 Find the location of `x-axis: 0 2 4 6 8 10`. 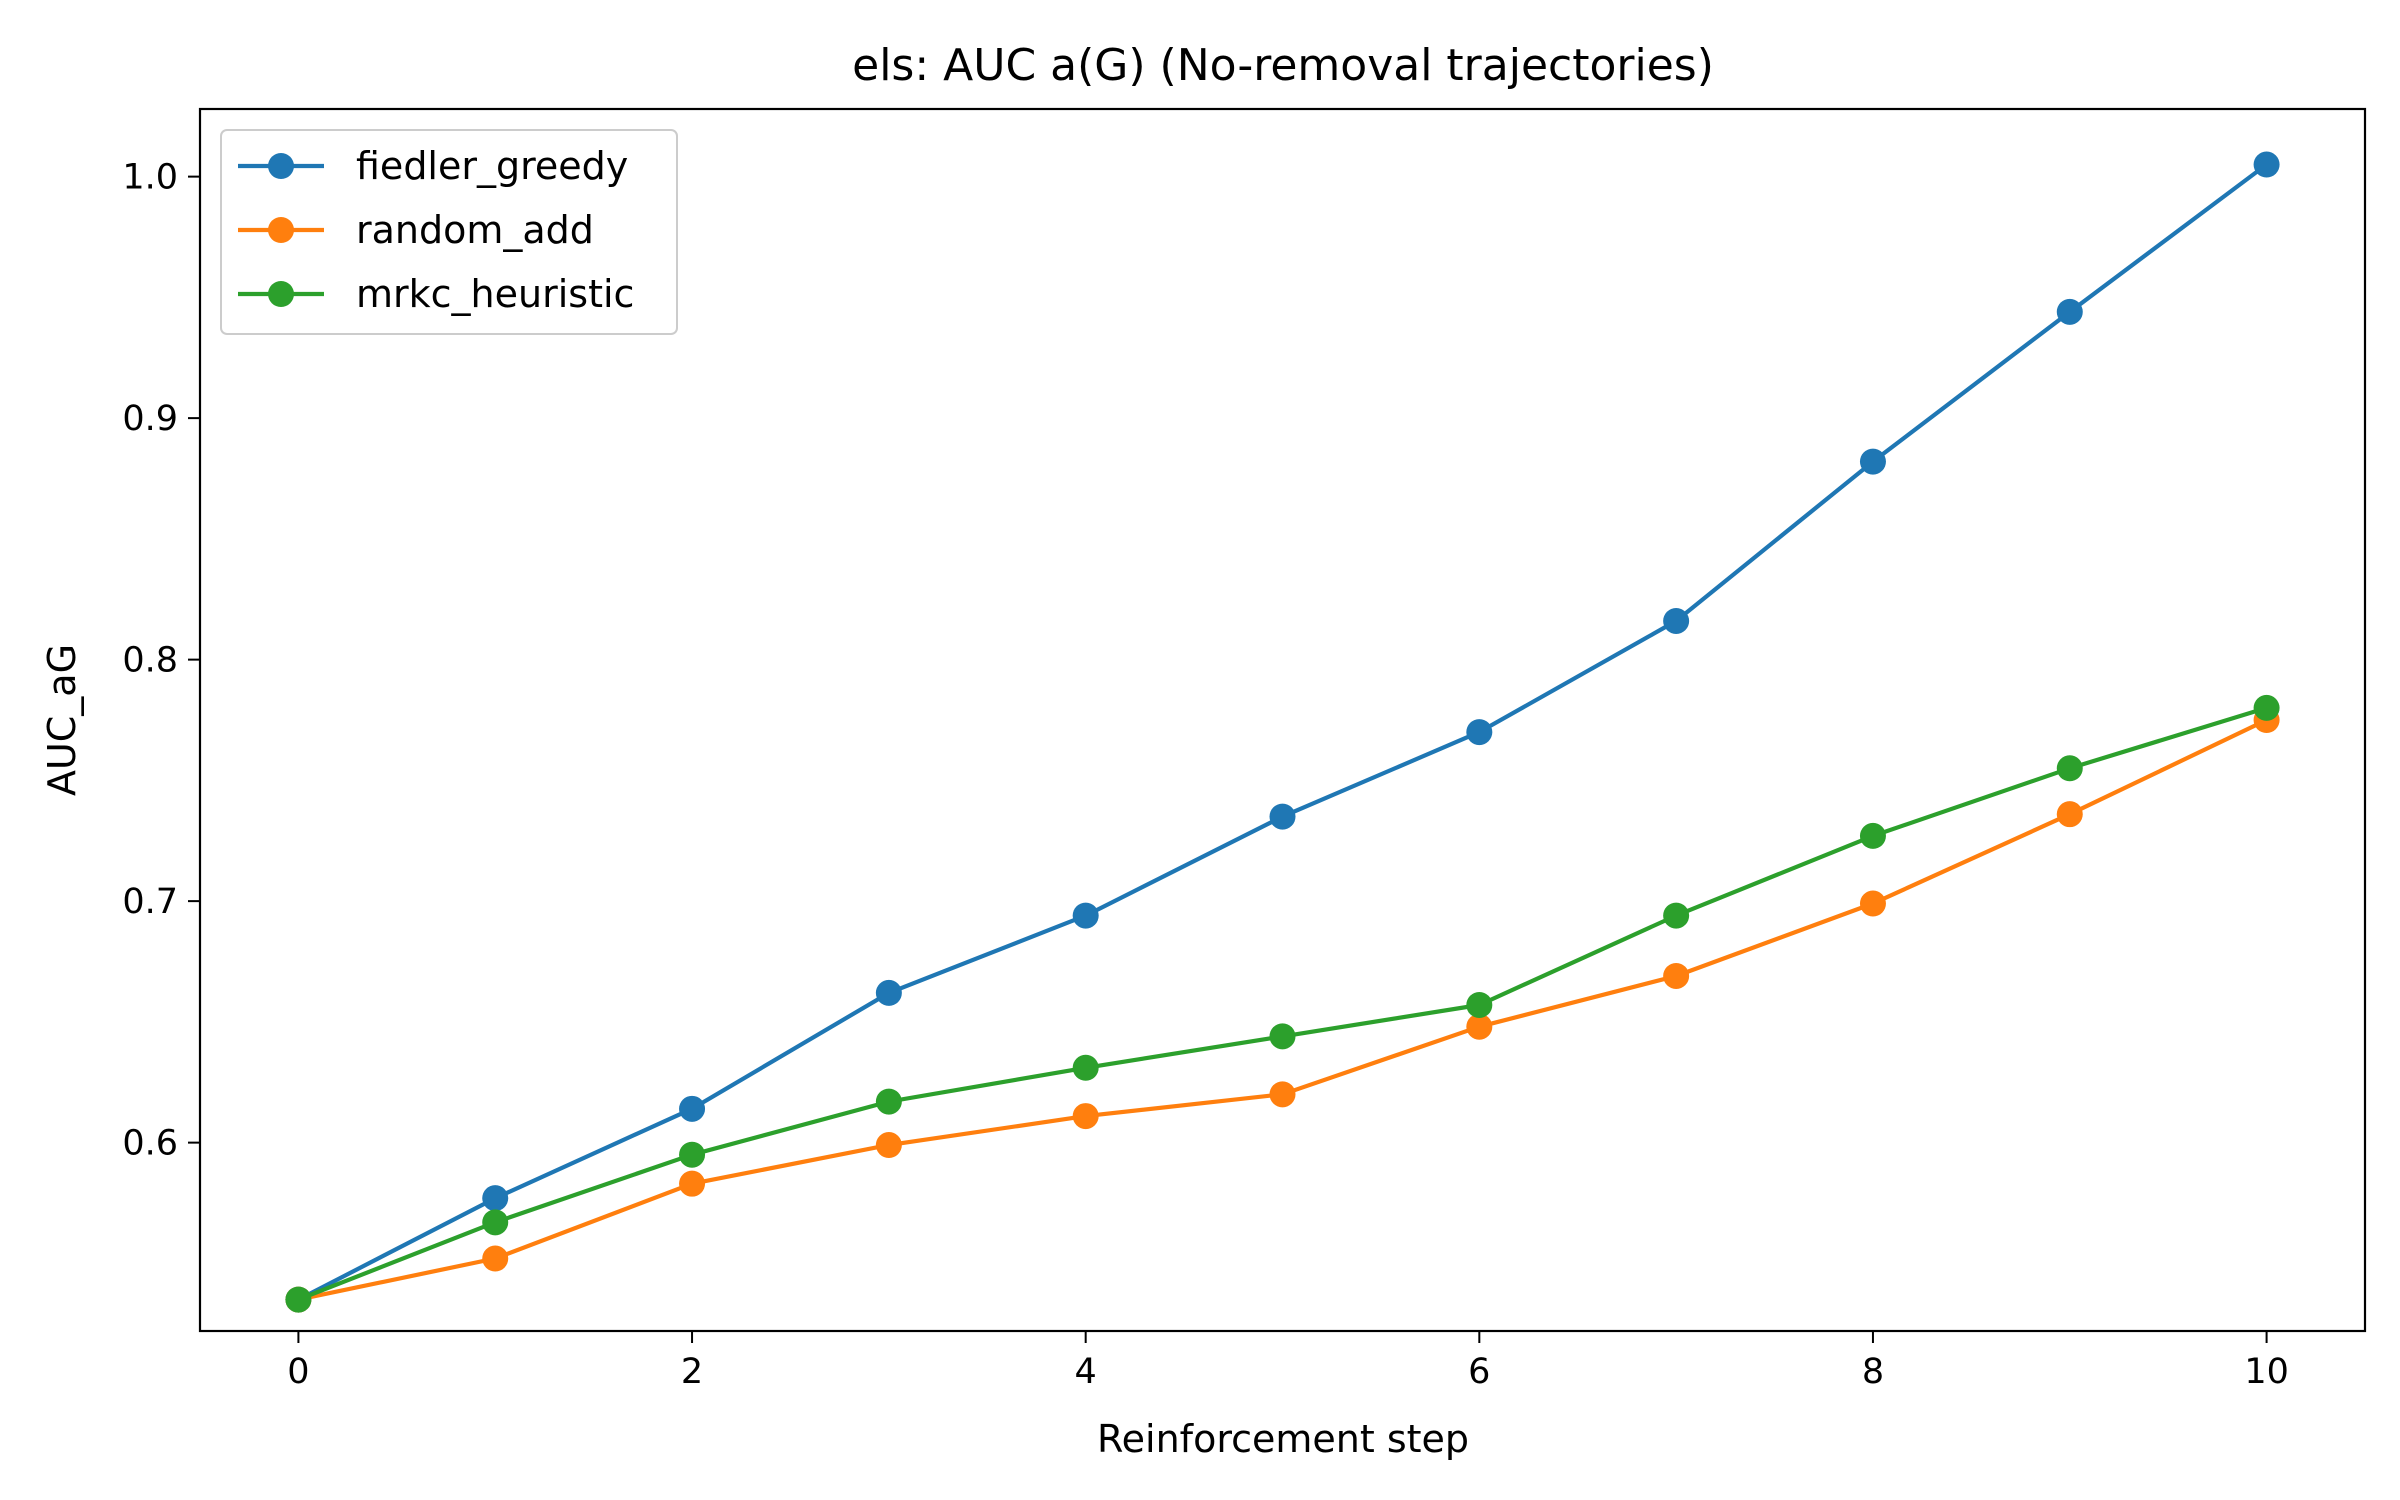

x-axis: 0 2 4 6 8 10 is located at coordinates (1288, 1361).